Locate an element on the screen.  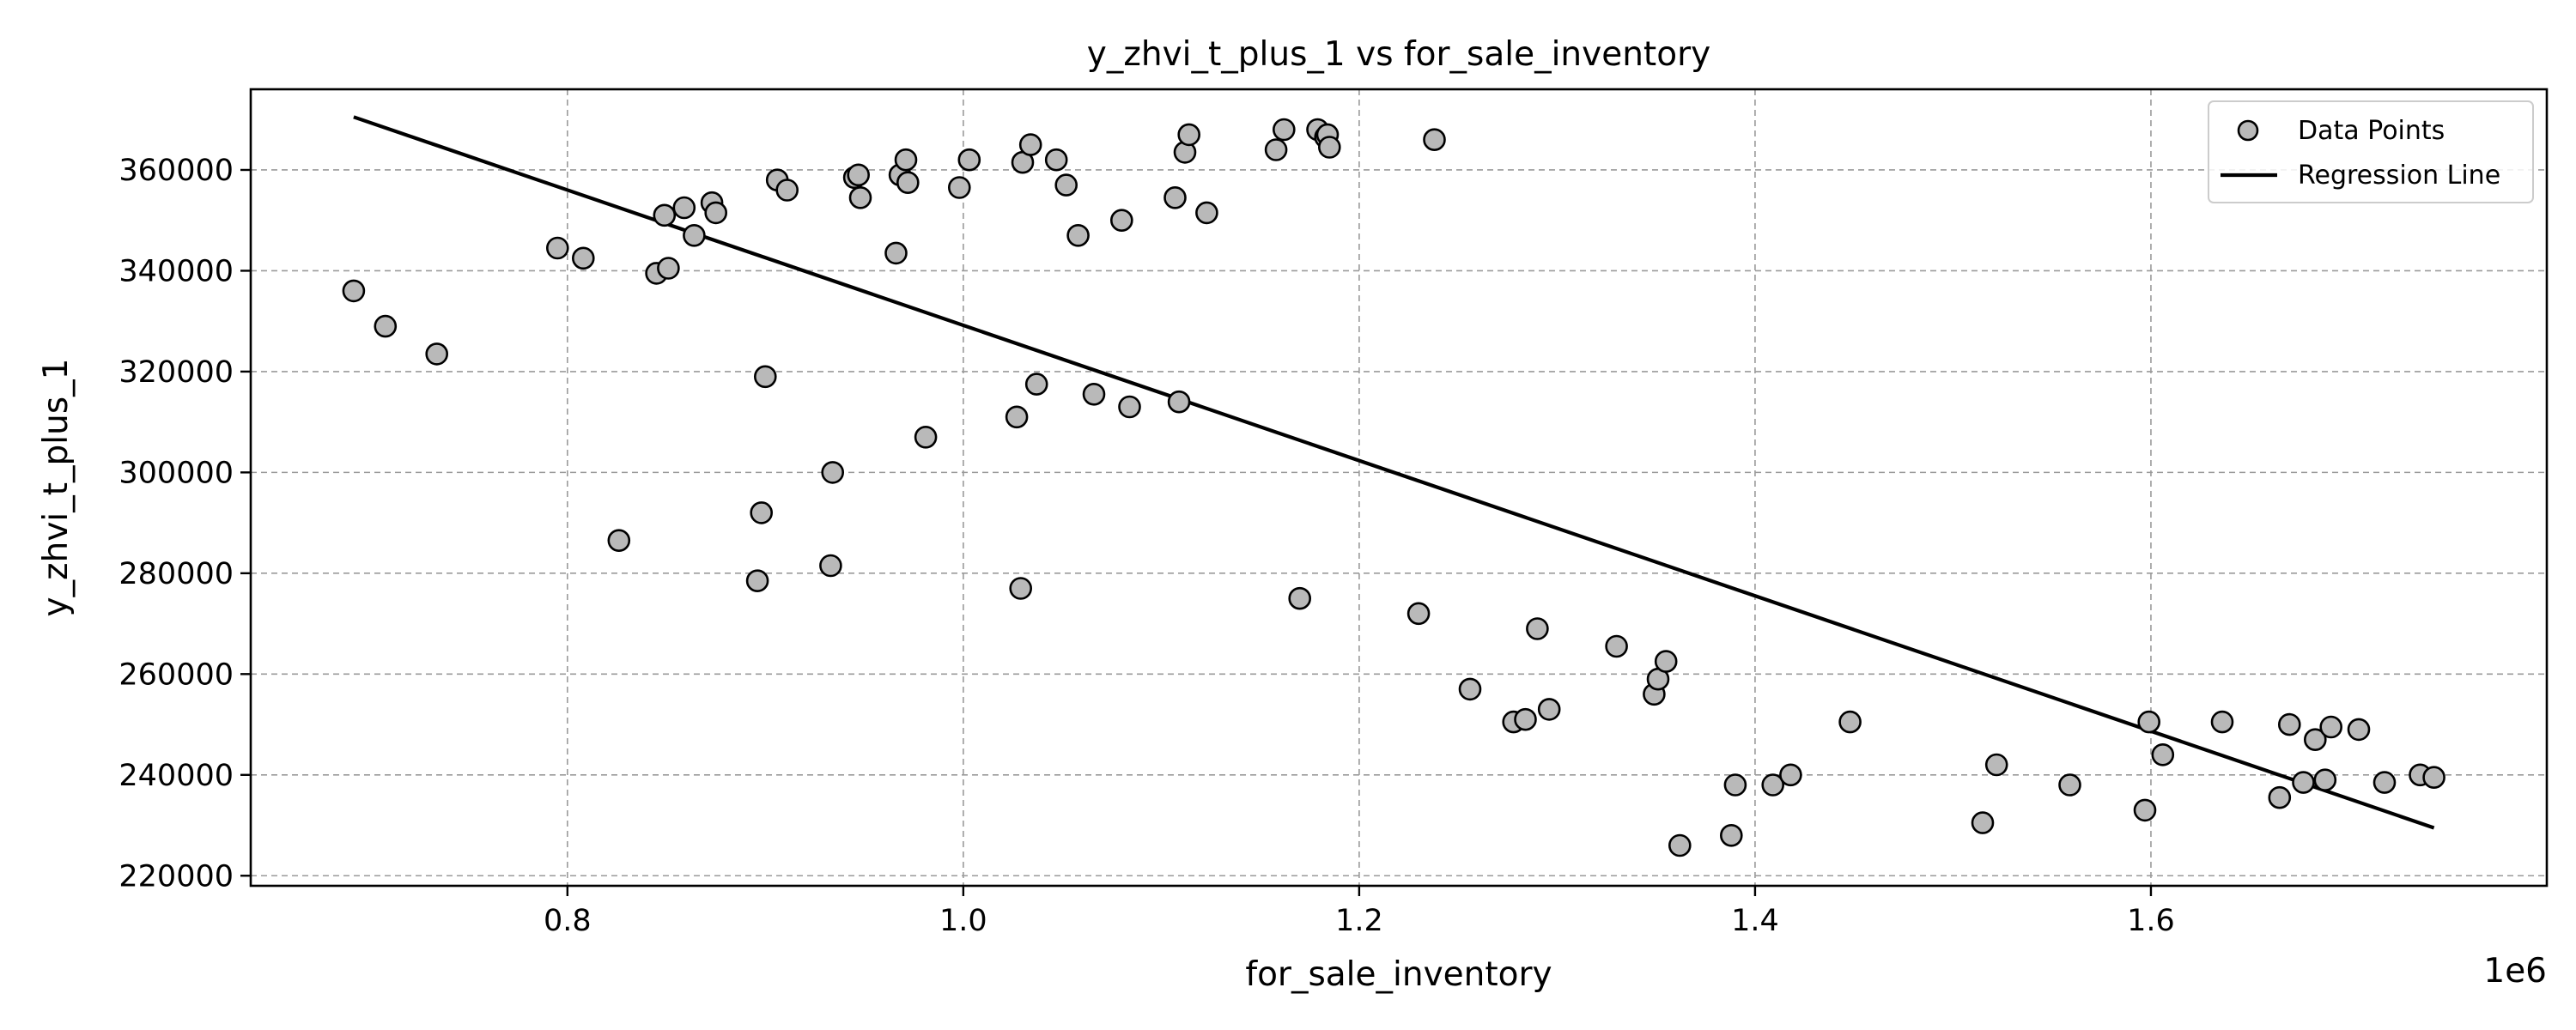
x-tick-label: 1.2 is located at coordinates (1359, 921).